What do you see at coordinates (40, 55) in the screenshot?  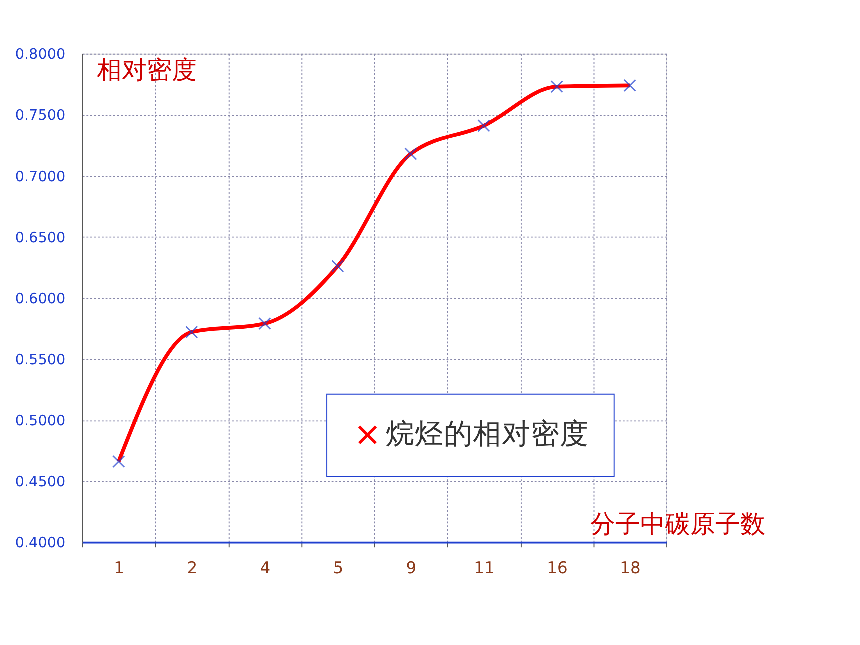 I see `y-tick-label: 0.8000` at bounding box center [40, 55].